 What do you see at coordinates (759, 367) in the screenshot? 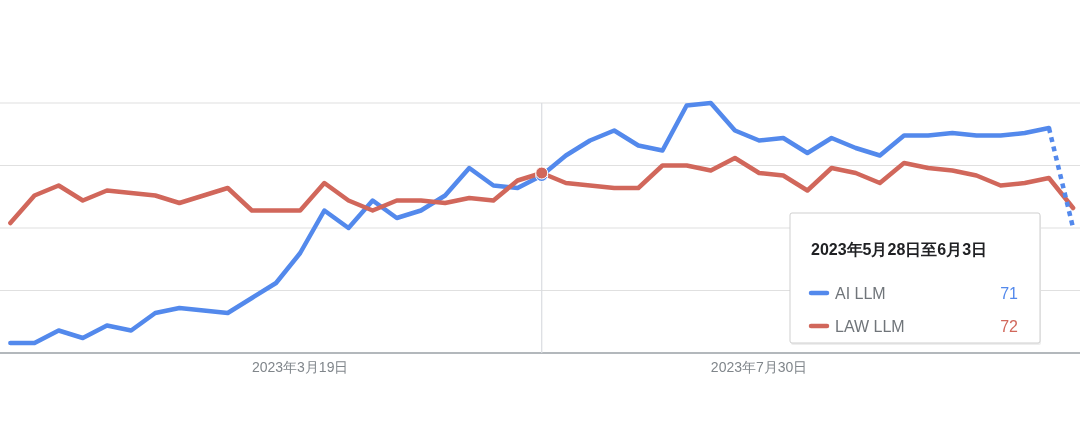
I see `x-tick-label: 2023年7月30日` at bounding box center [759, 367].